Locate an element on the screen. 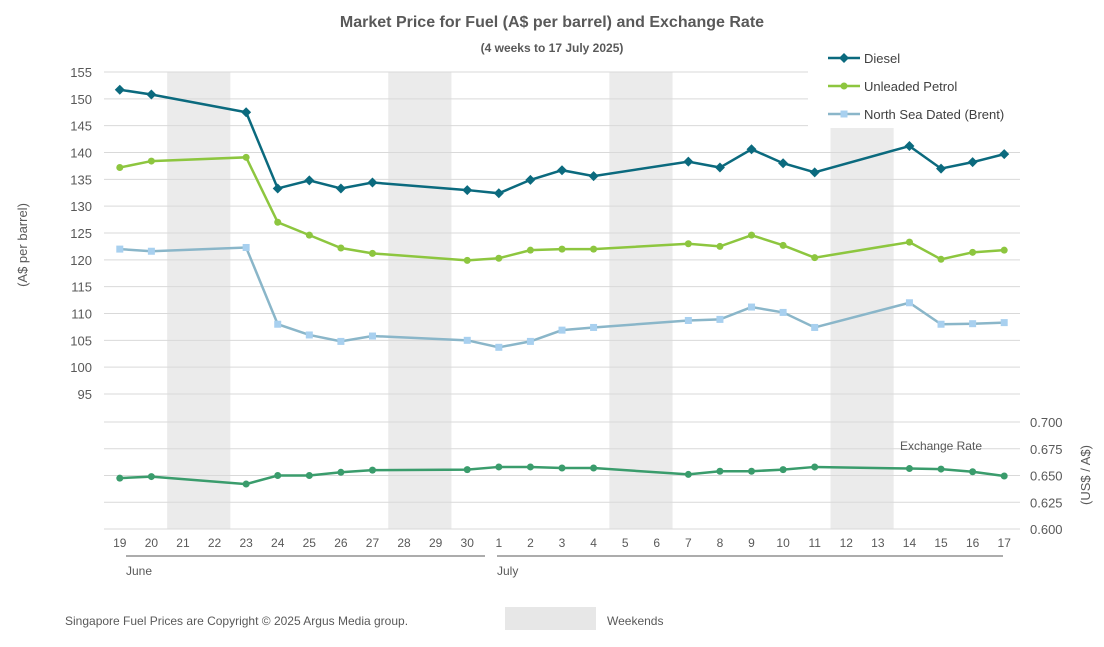  chart-subtitle: (4 weeks to 17 July 2025) is located at coordinates (552, 48).